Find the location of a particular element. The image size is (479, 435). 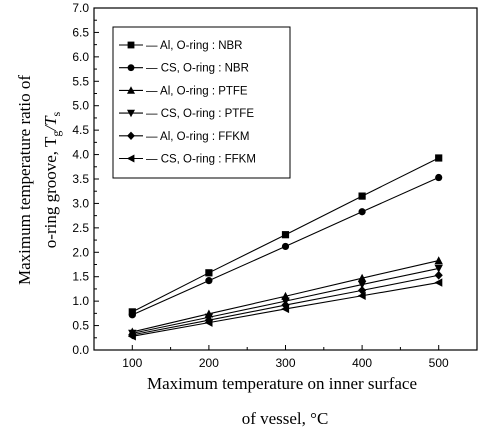

y-tick-label: 3.0 is located at coordinates (80, 203).